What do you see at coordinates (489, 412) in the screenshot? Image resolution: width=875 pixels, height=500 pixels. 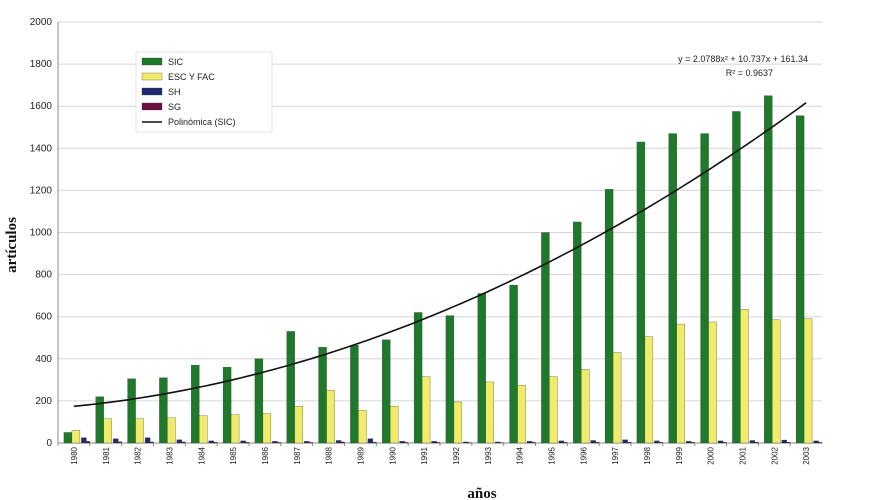 I see `bar-esc-y-fac-1993` at bounding box center [489, 412].